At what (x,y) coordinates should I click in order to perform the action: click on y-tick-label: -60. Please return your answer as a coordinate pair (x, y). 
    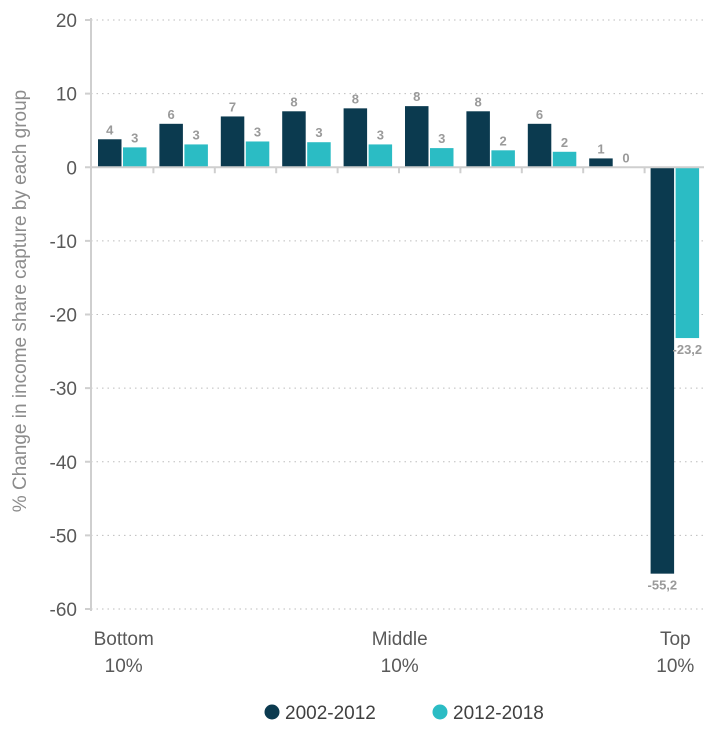
    Looking at the image, I should click on (63, 610).